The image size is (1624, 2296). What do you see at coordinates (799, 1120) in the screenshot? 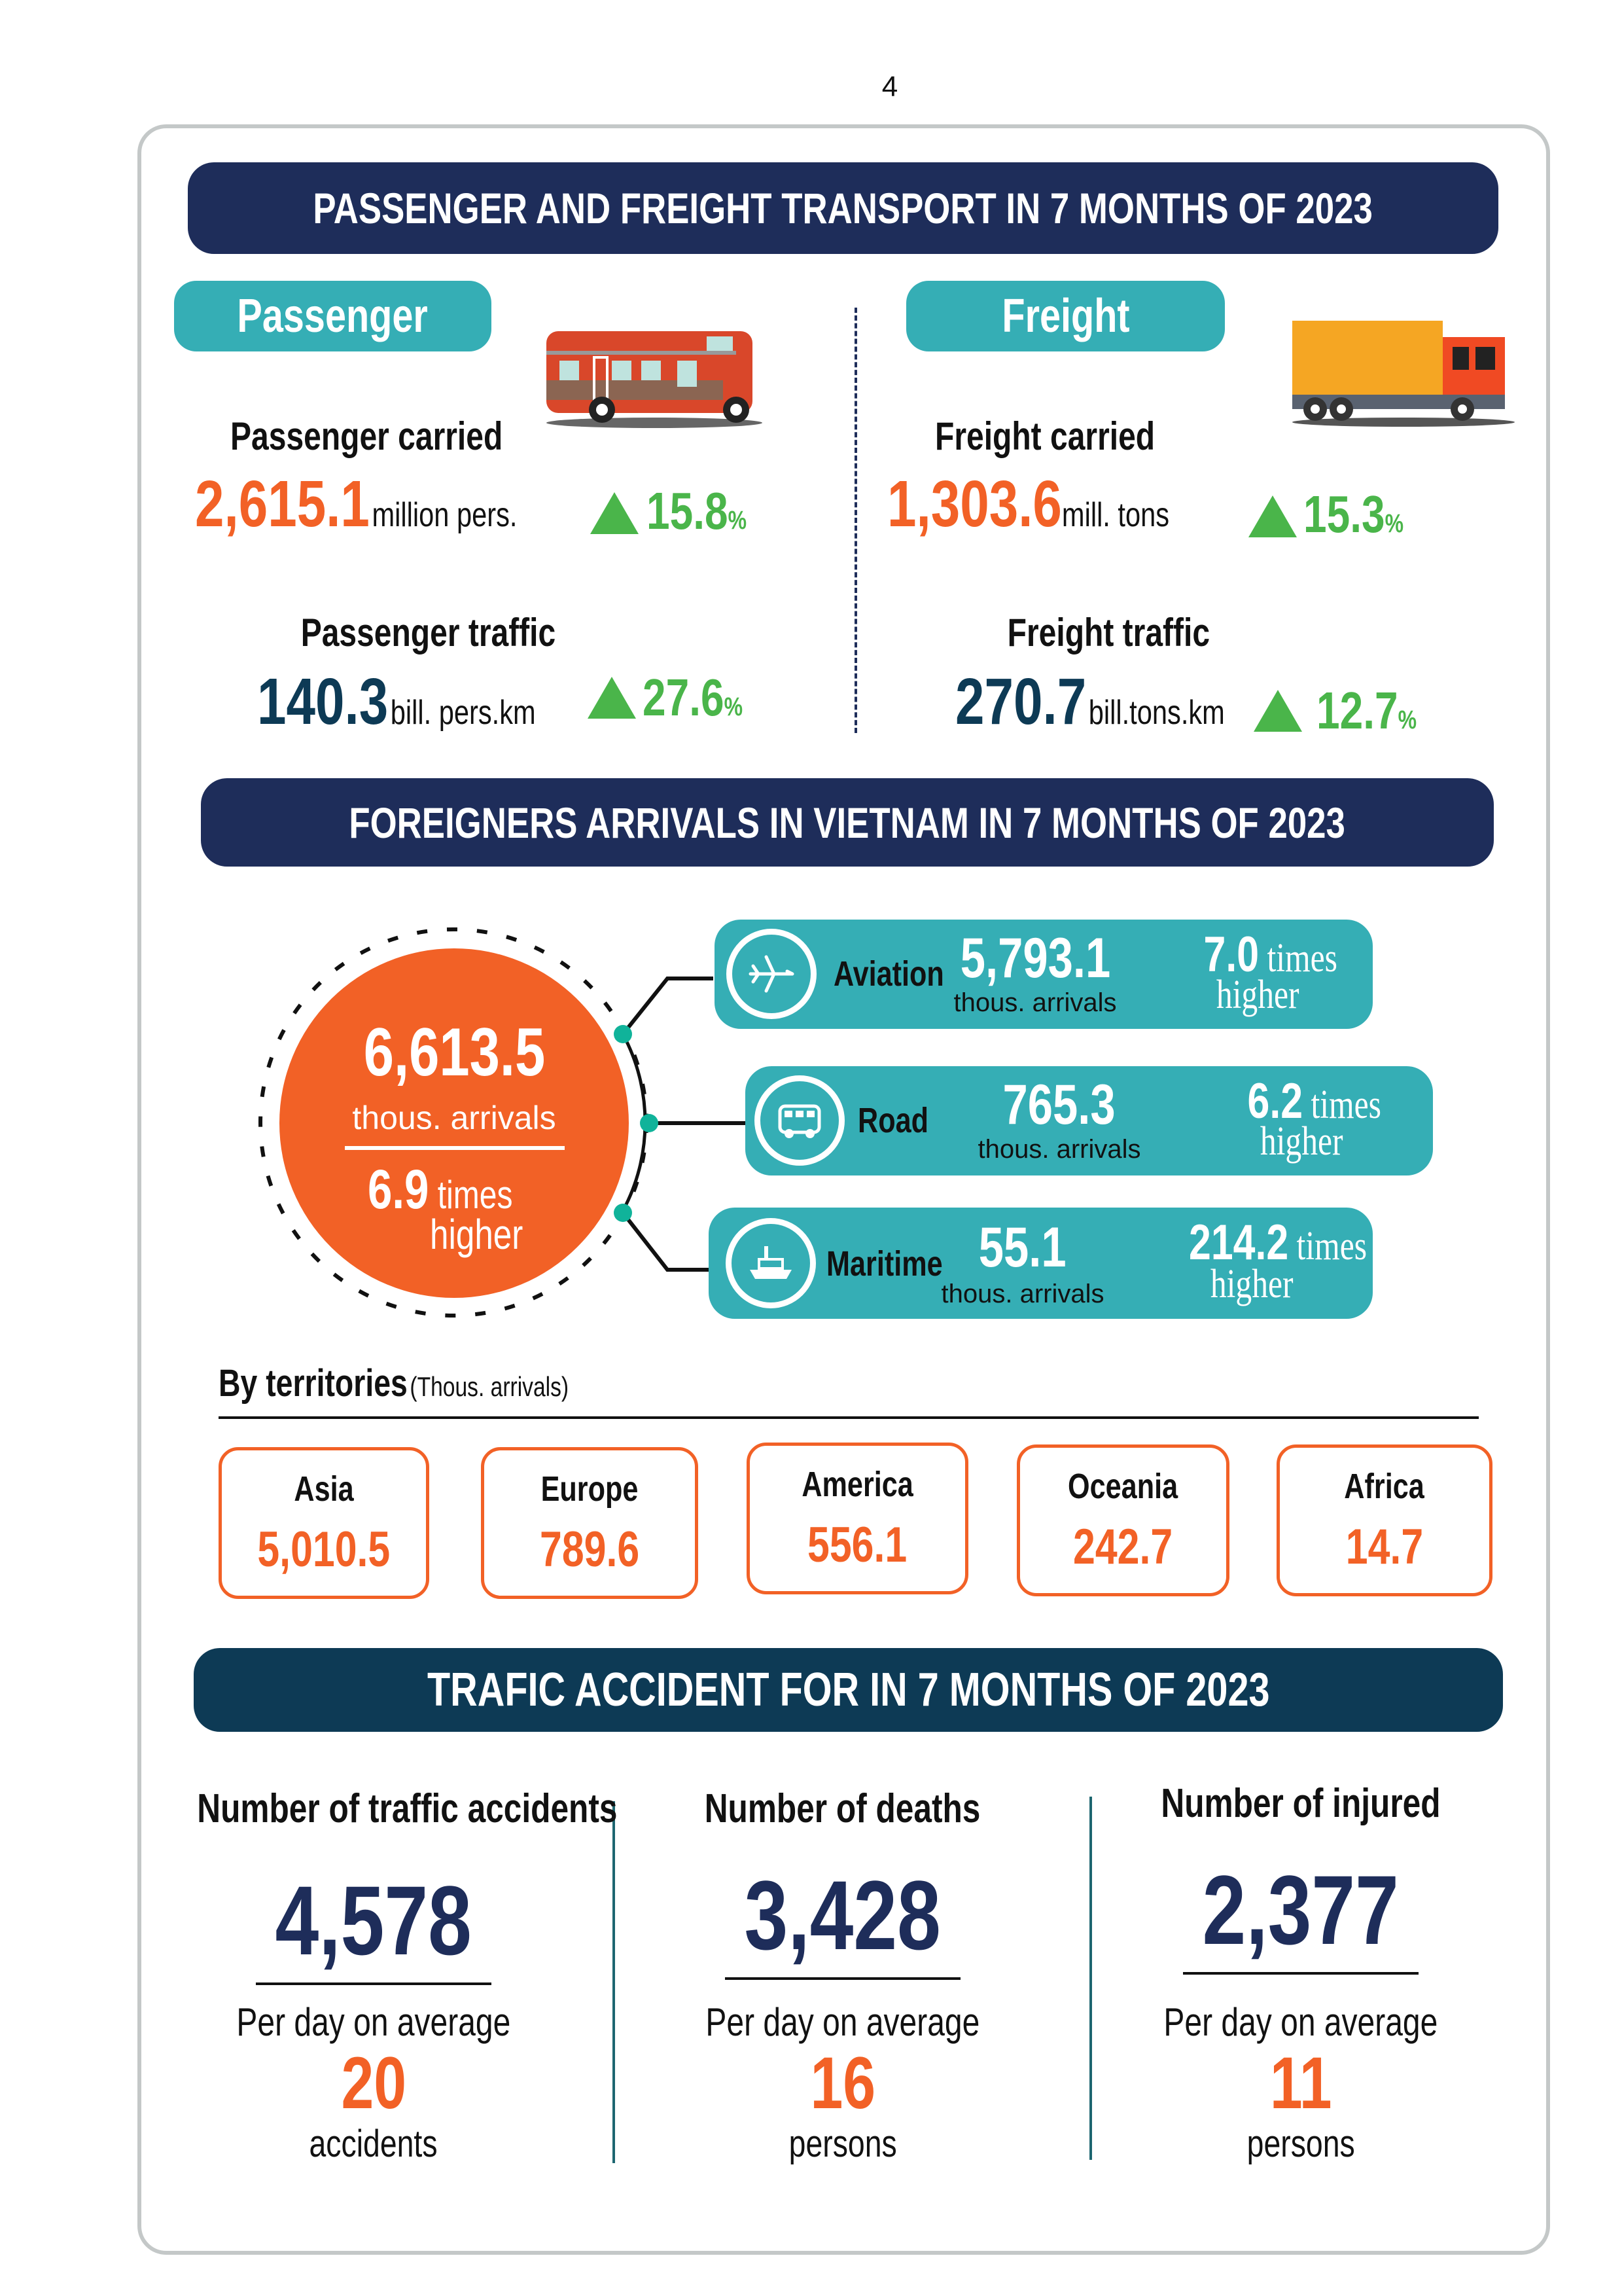
I see `van-icon` at bounding box center [799, 1120].